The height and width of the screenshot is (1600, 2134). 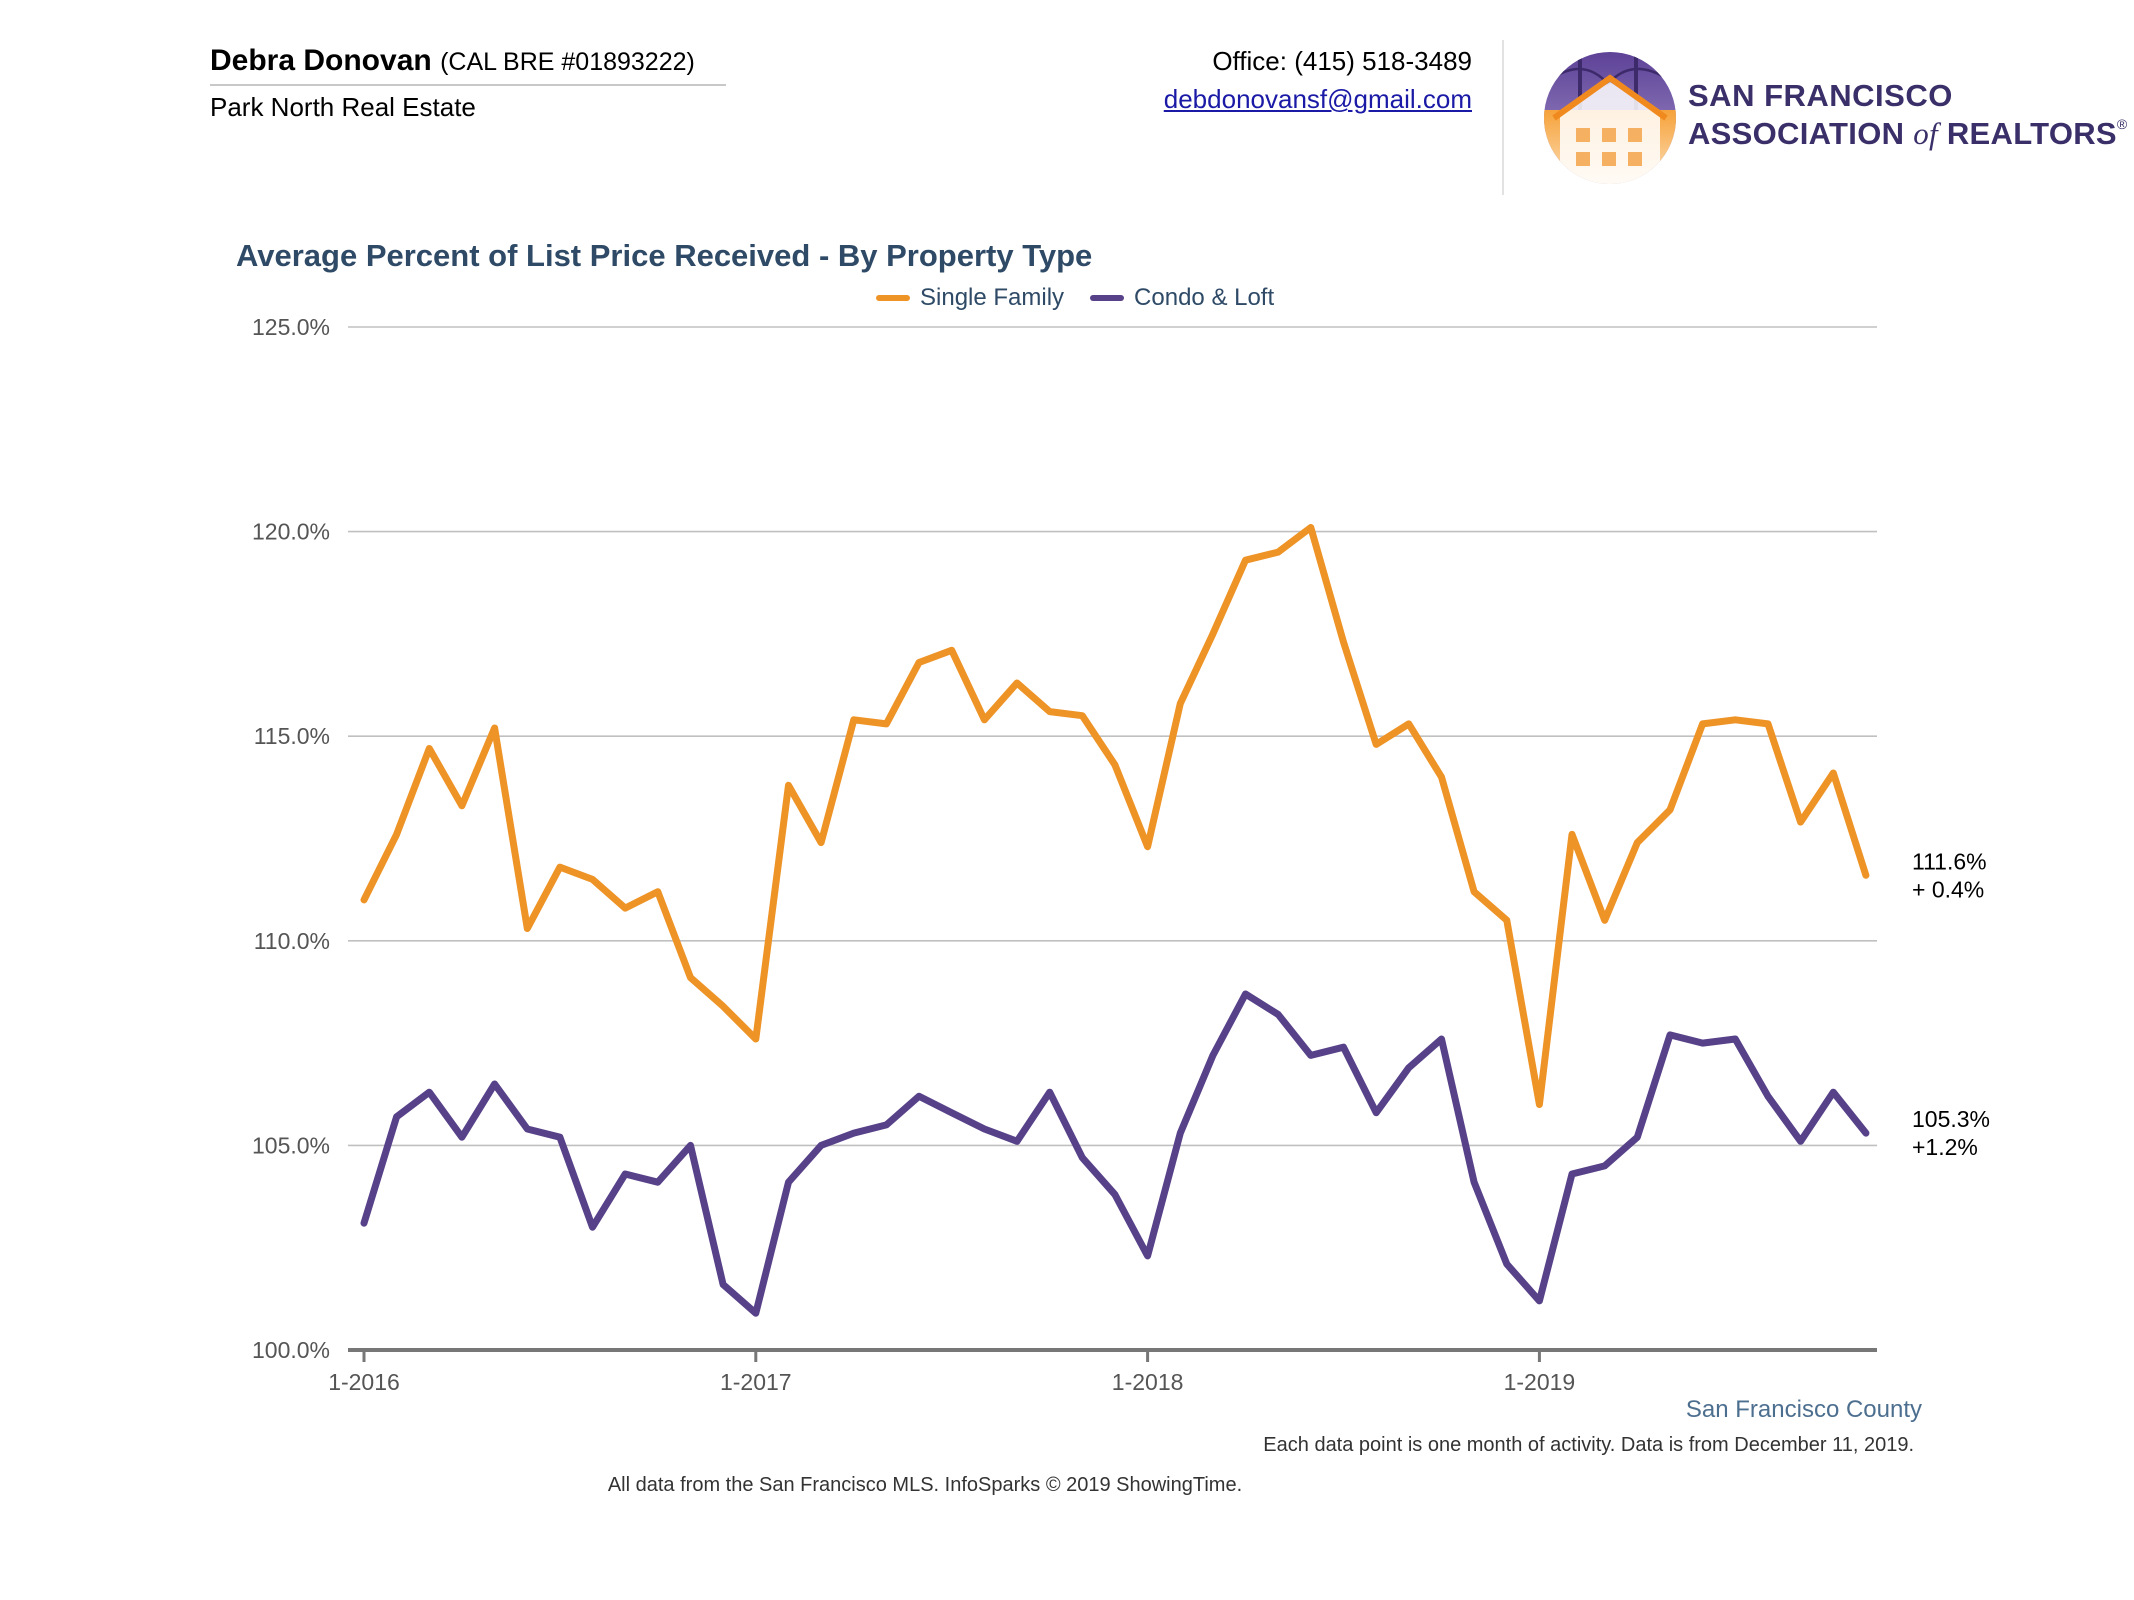 What do you see at coordinates (992, 297) in the screenshot?
I see `legend-label-single-family: Single Family` at bounding box center [992, 297].